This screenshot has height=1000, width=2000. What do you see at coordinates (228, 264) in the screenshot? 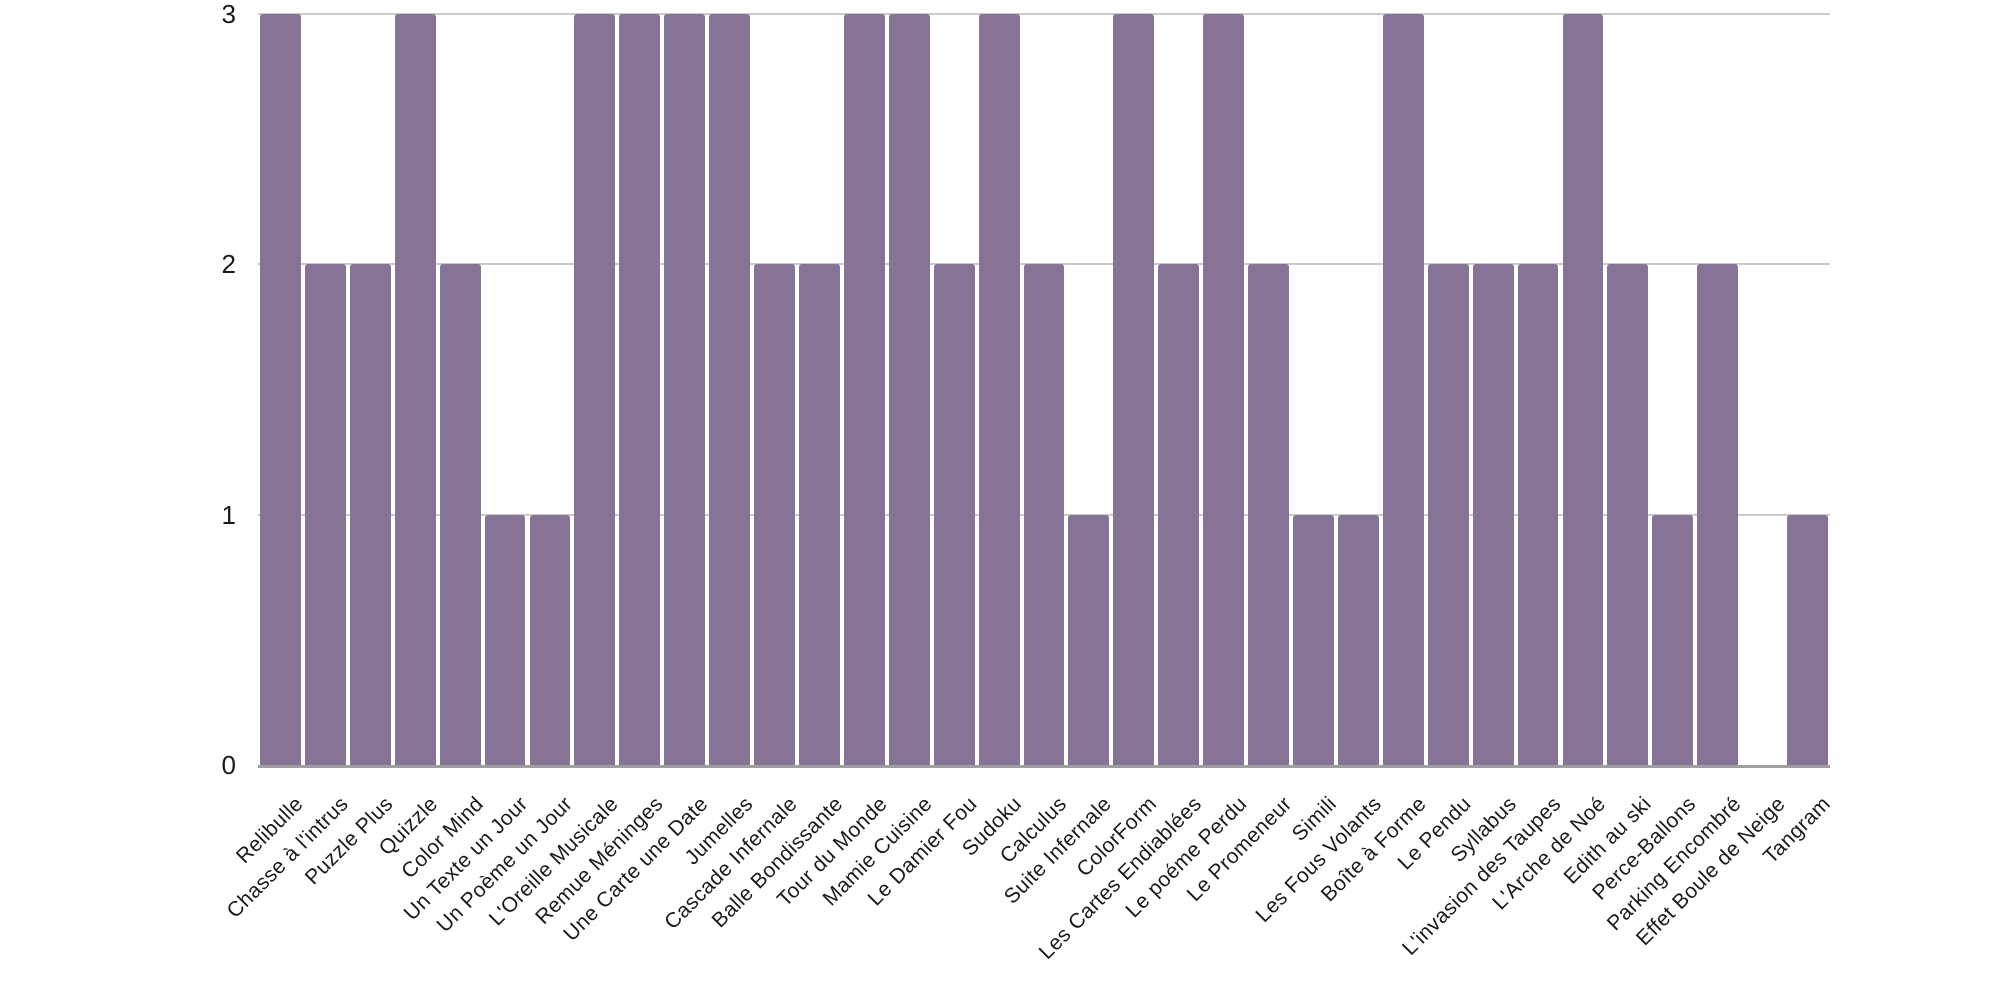
I see `y-tick-label: 2` at bounding box center [228, 264].